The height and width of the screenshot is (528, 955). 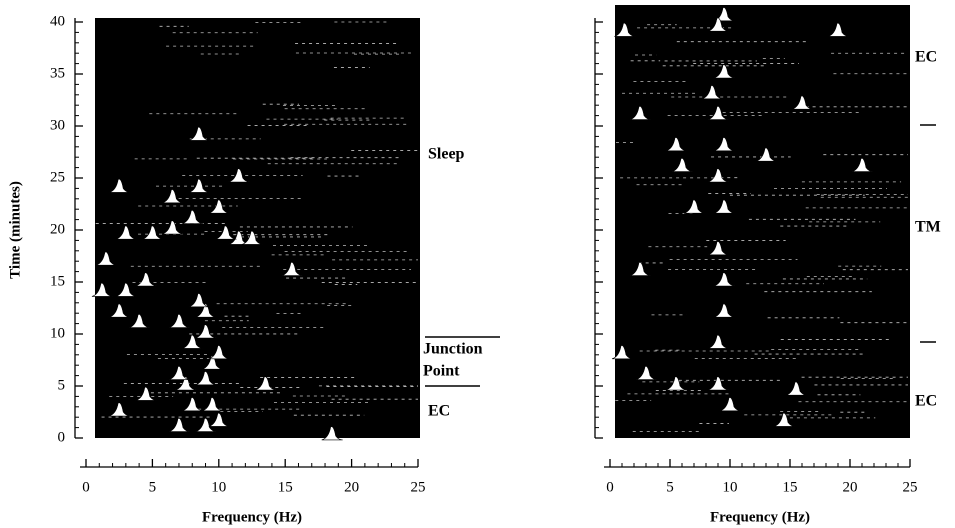 What do you see at coordinates (57, 125) in the screenshot?
I see `y-tick-label: 30` at bounding box center [57, 125].